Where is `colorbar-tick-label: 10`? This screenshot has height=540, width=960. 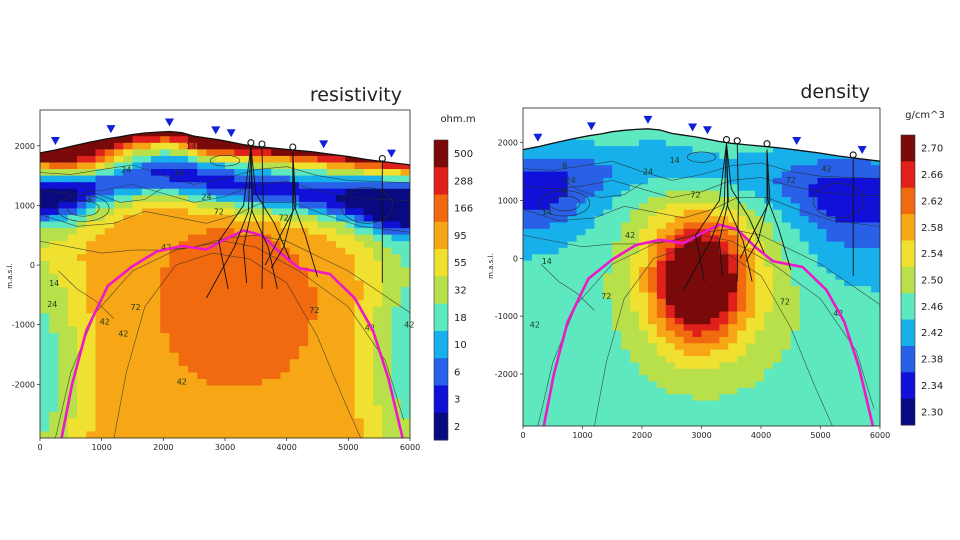 colorbar-tick-label: 10 is located at coordinates (460, 345).